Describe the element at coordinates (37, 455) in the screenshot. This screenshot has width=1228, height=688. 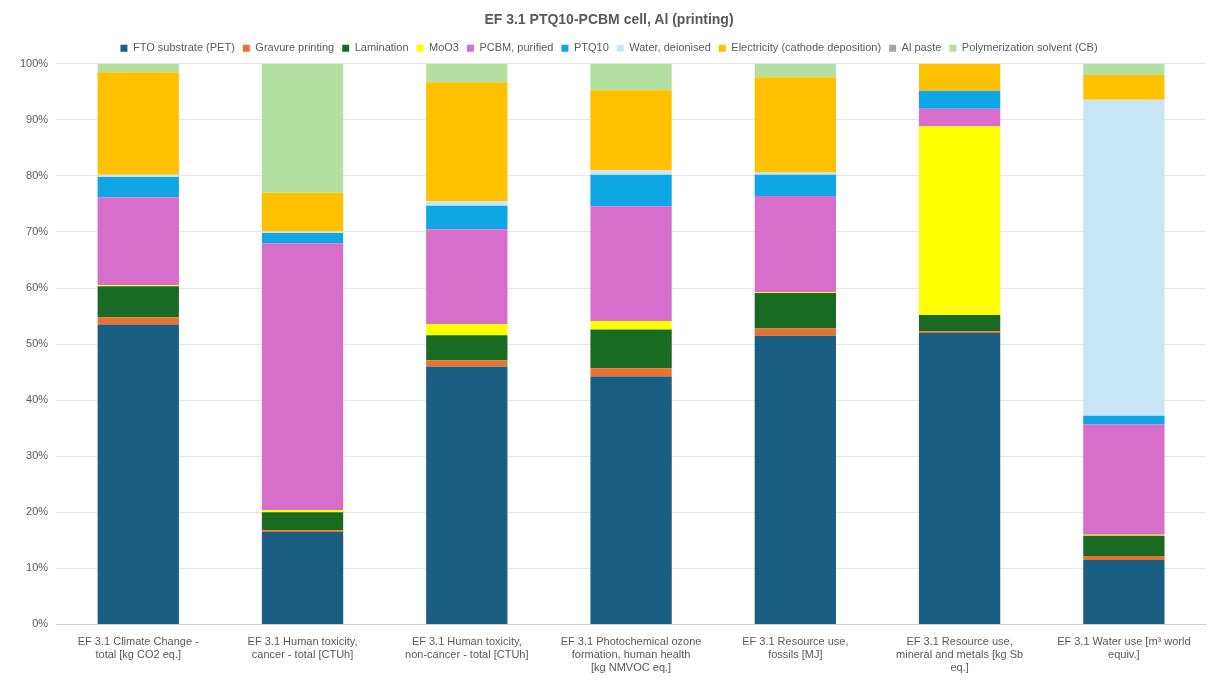
I see `y-tick-label: 30%` at that location.